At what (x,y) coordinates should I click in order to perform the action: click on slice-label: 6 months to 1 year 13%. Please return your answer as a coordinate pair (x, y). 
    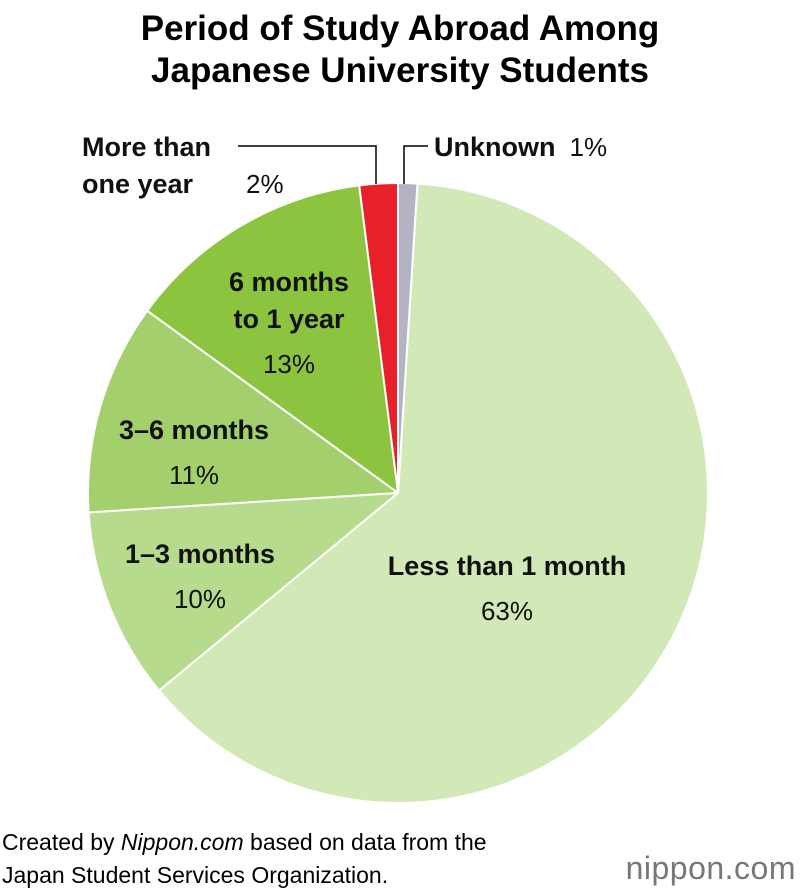
    Looking at the image, I should click on (289, 323).